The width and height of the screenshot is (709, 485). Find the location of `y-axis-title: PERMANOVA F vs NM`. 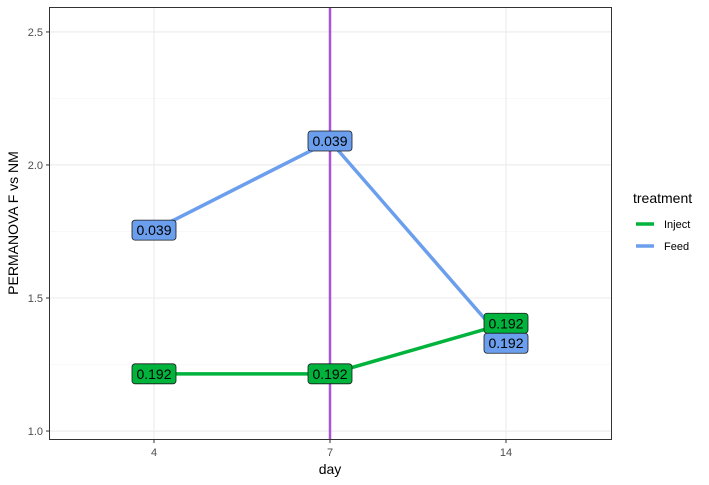

y-axis-title: PERMANOVA F vs NM is located at coordinates (13, 223).